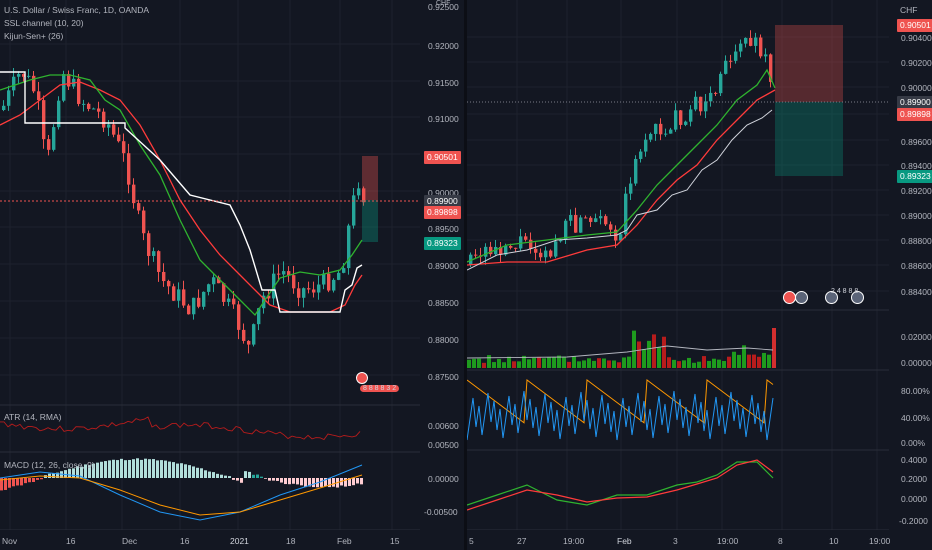 This screenshot has width=932, height=550. What do you see at coordinates (380, 388) in the screenshot?
I see `event-icons: 8 8 8 8 3 2` at bounding box center [380, 388].